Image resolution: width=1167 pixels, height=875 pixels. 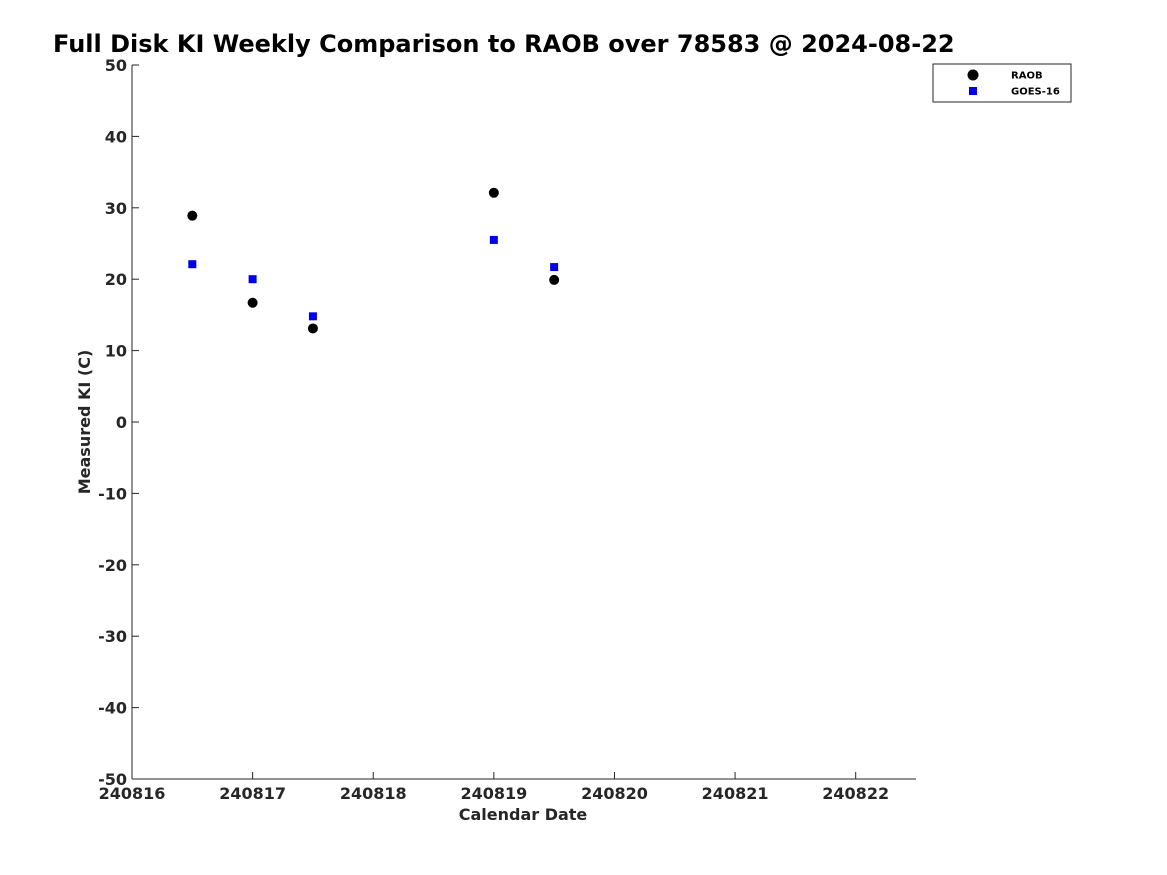 I want to click on y-tick-label: 10, so click(x=116, y=351).